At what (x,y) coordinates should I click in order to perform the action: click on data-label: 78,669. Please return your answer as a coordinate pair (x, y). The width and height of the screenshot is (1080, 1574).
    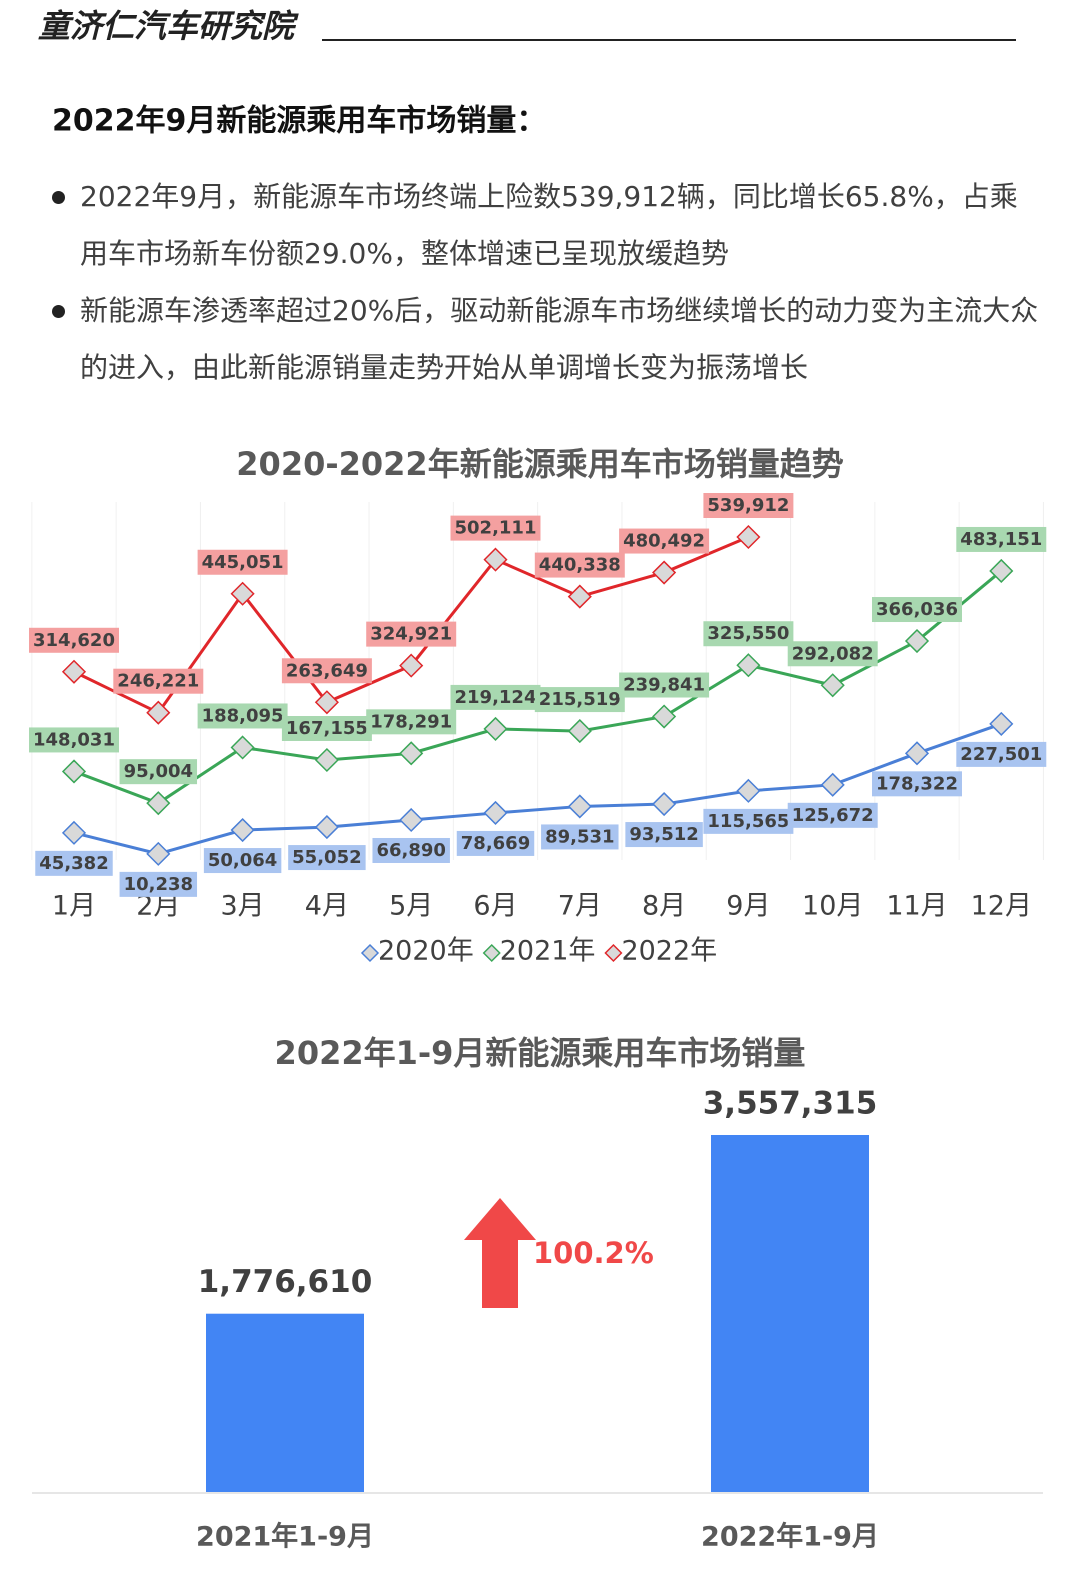
    Looking at the image, I should click on (495, 843).